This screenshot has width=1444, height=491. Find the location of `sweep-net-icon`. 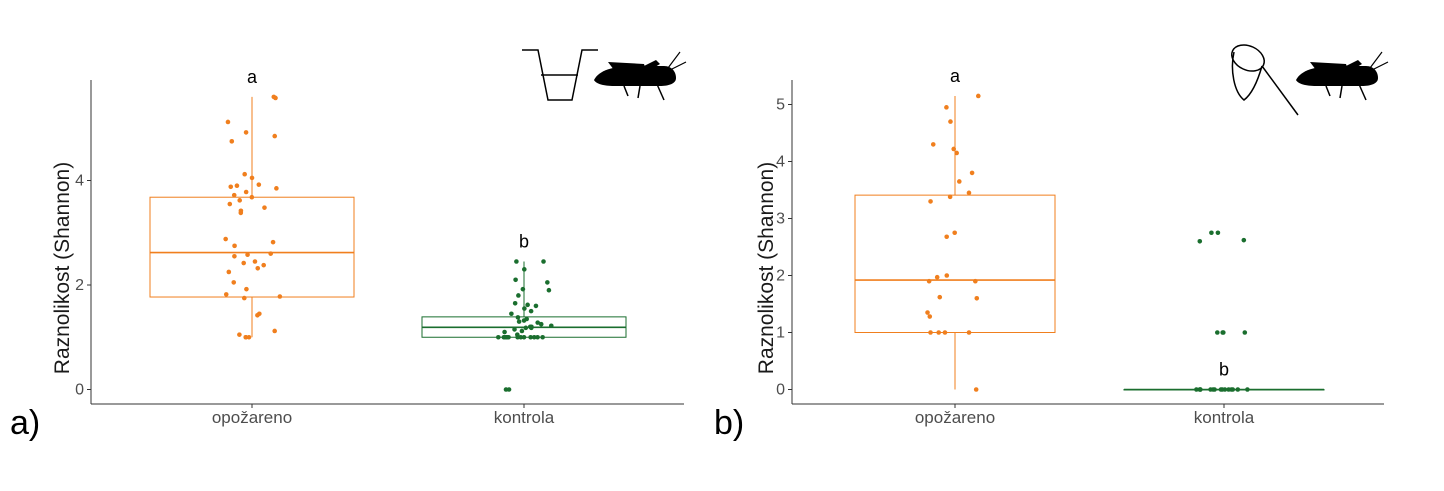

sweep-net-icon is located at coordinates (1265, 80).